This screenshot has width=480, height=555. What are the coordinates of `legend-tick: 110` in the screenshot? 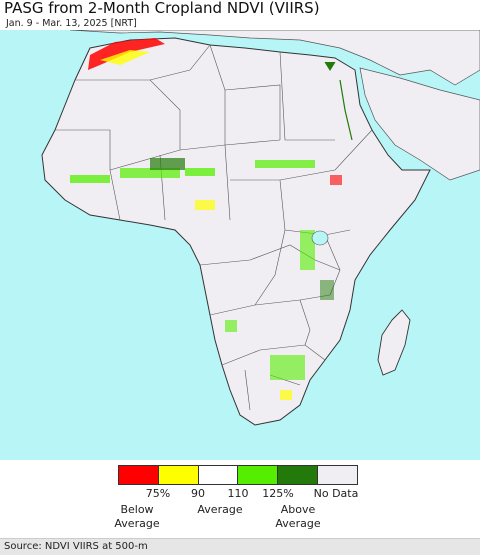 It's located at (238, 493).